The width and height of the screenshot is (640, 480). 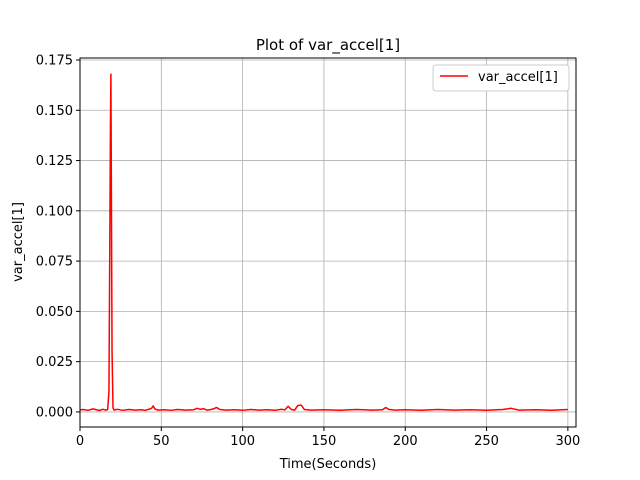 What do you see at coordinates (405, 441) in the screenshot?
I see `x-tick-label: 200` at bounding box center [405, 441].